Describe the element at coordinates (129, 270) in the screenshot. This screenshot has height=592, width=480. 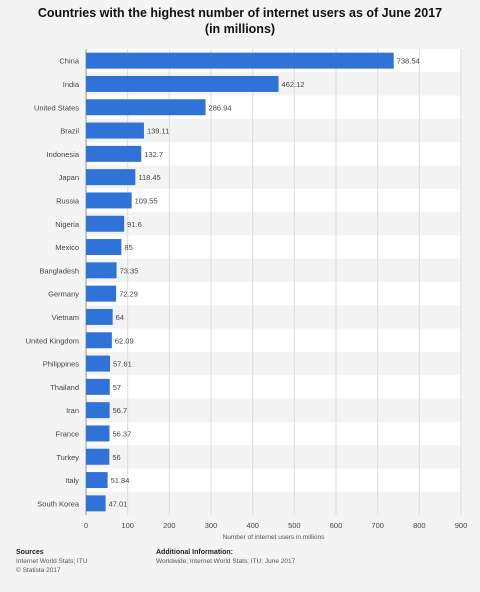
I see `value-label: 73.35` at that location.